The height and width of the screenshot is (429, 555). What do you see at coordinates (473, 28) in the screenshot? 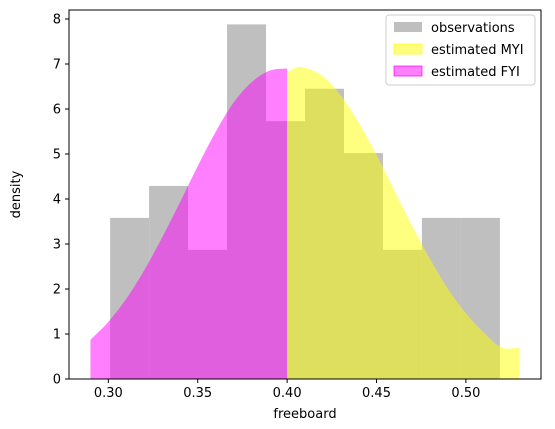
I see `legend-label-observations: observations` at bounding box center [473, 28].